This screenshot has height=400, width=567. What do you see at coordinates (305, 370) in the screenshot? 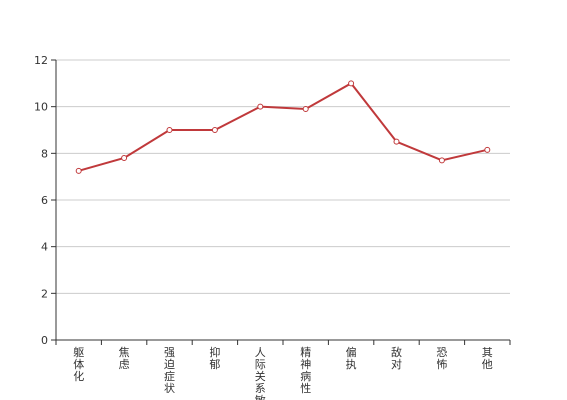
I see `x-tick-label: 精神病性` at bounding box center [305, 370].